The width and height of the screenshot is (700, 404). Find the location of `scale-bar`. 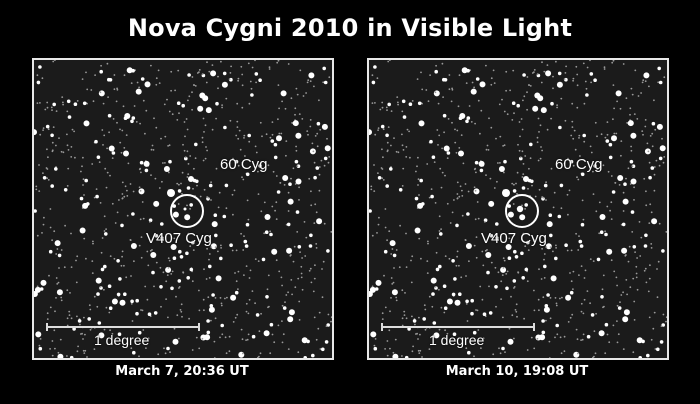

scale-bar is located at coordinates (458, 327).